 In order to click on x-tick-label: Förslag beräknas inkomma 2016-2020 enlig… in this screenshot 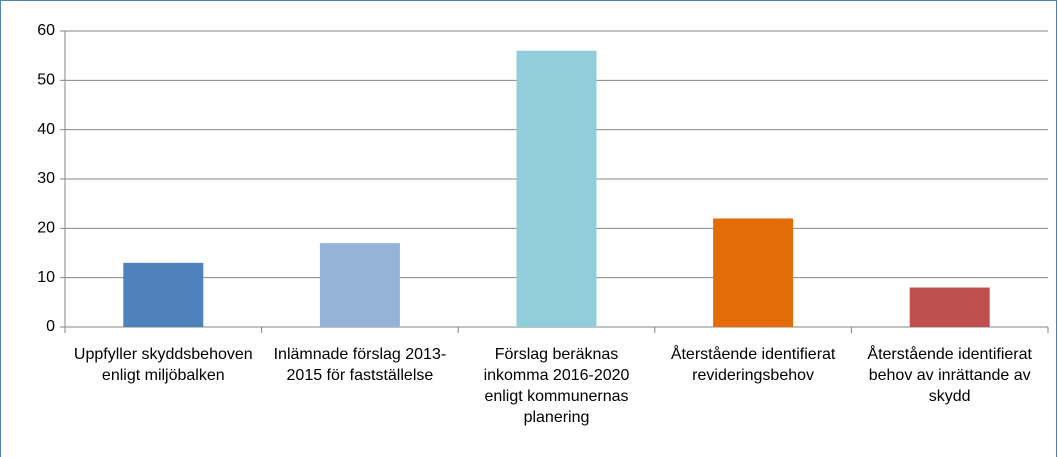, I will do `click(556, 386)`.